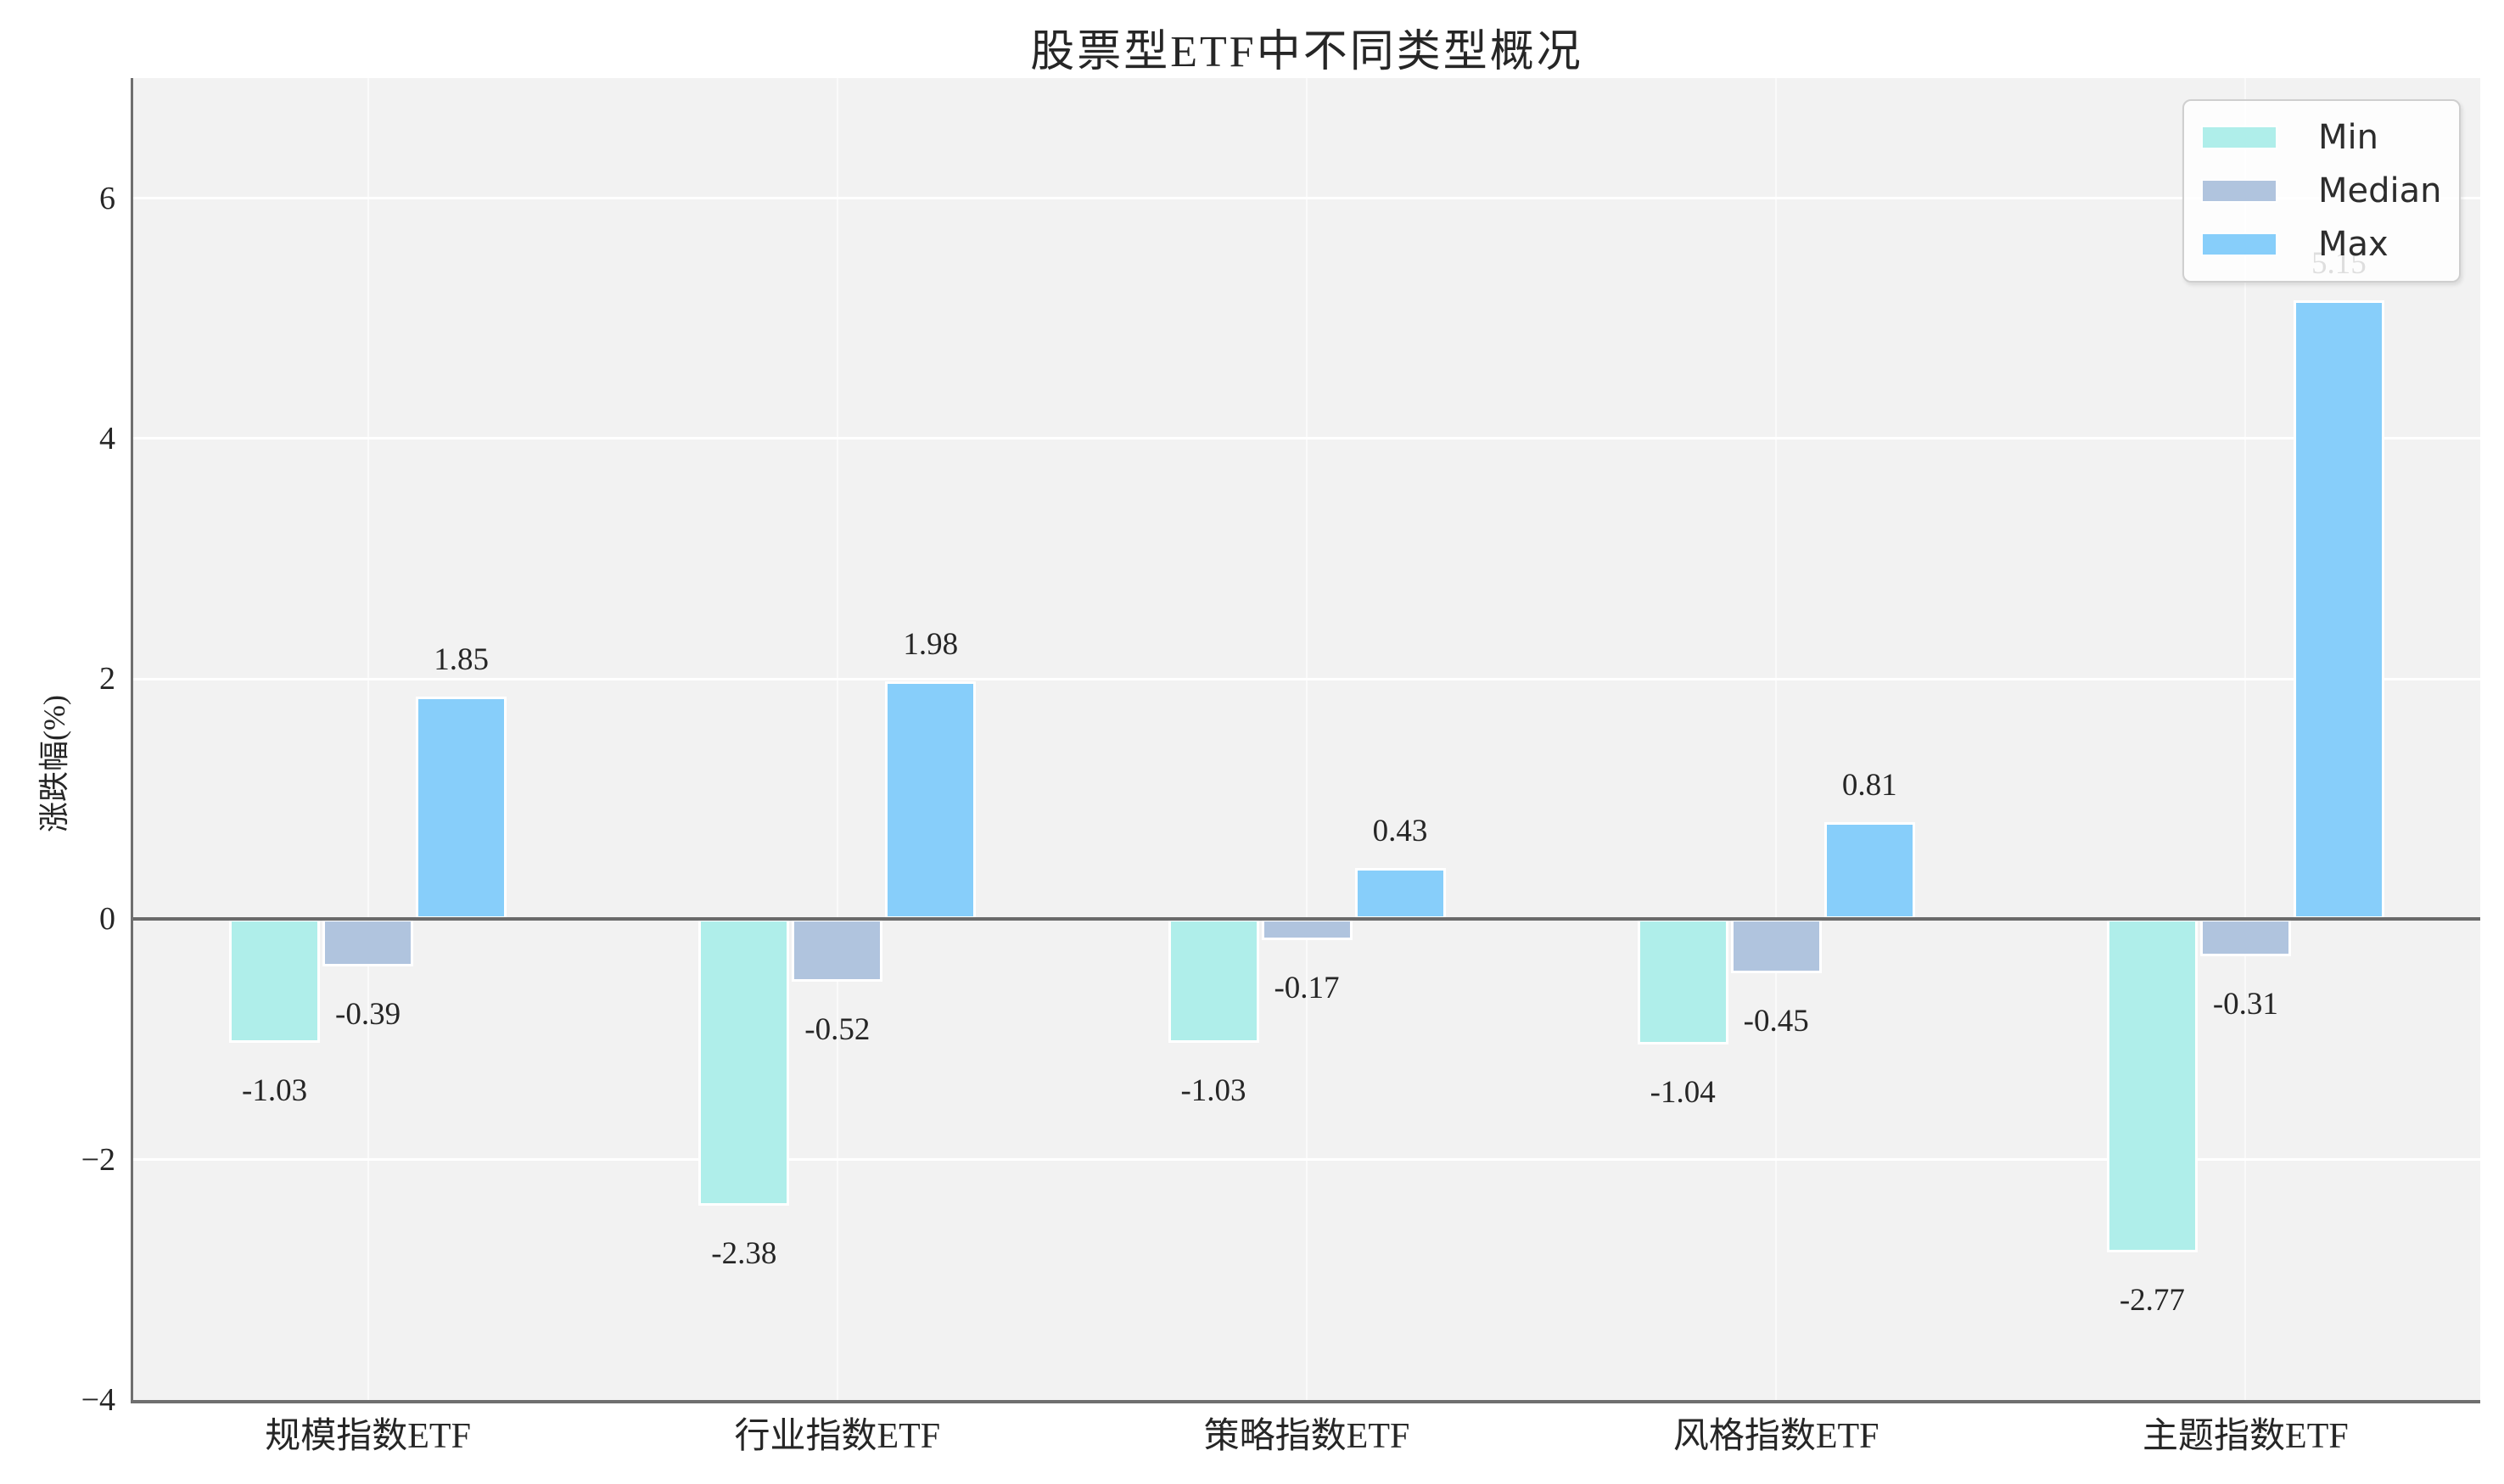 This screenshot has width=2504, height=1484. What do you see at coordinates (54, 764) in the screenshot?
I see `y-axis-label: 涨跌幅(%)` at bounding box center [54, 764].